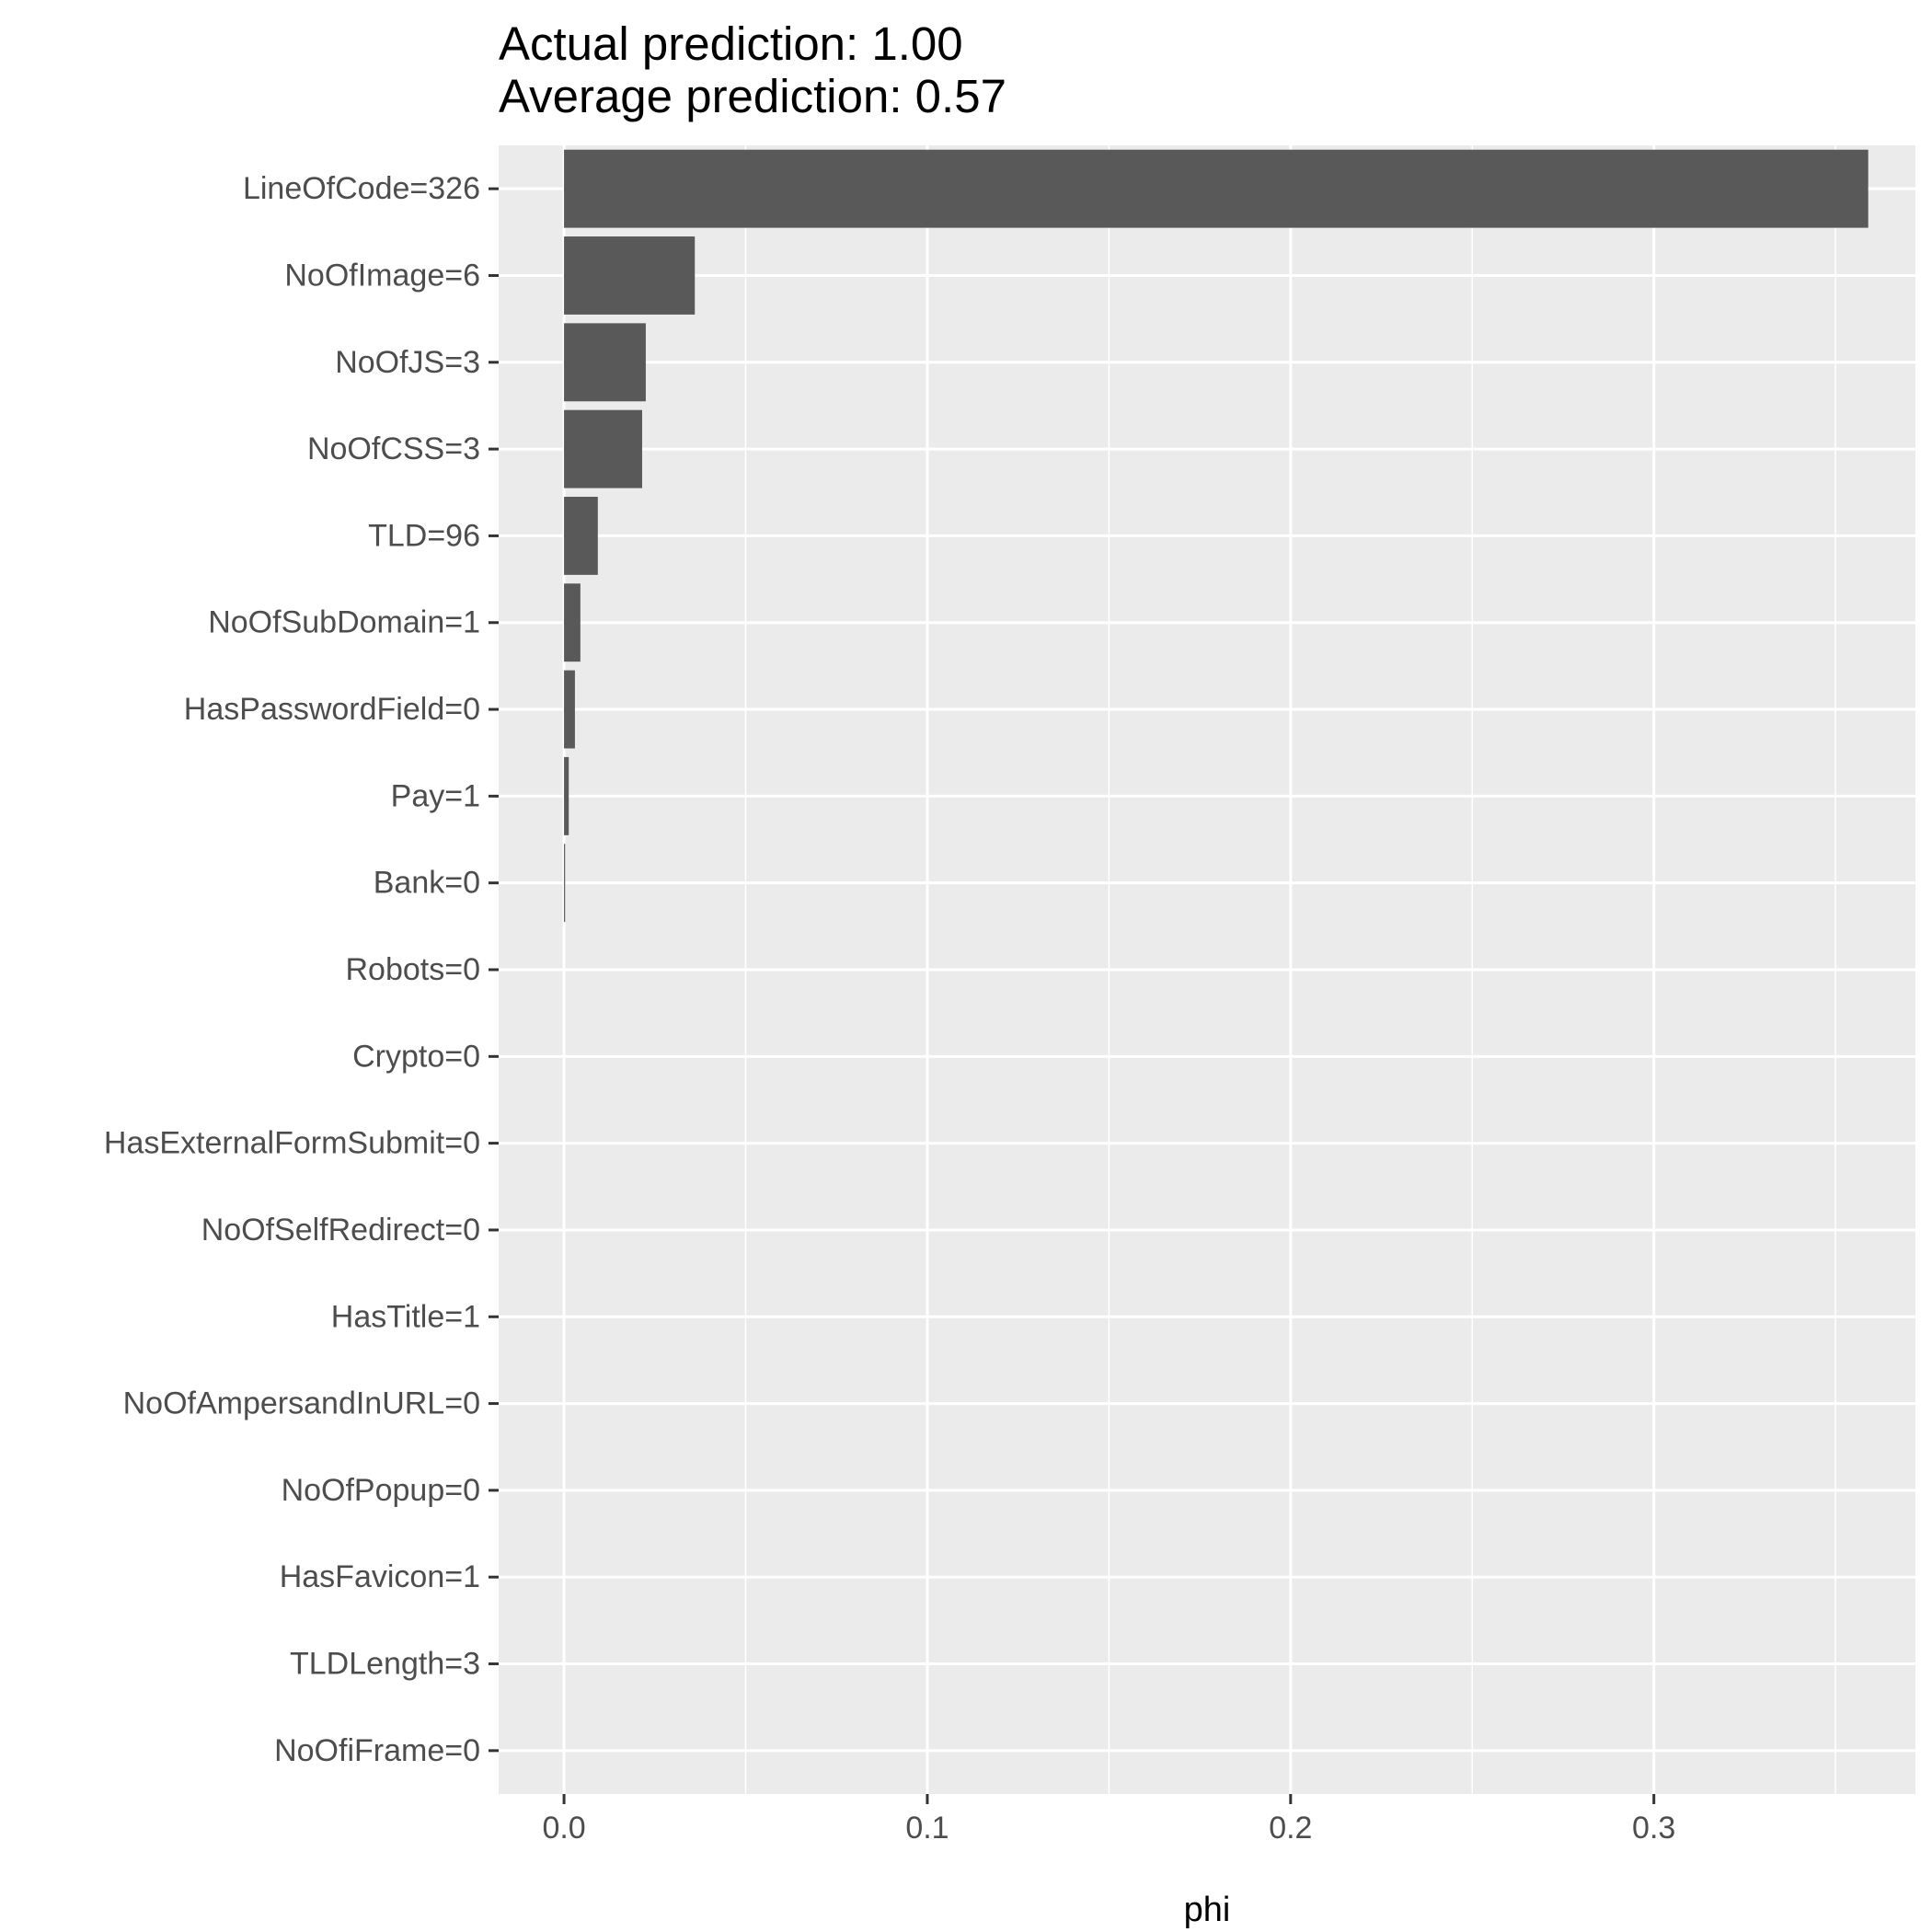 The image size is (1932, 1932). I want to click on y-tick-label: TLD=96, so click(424, 535).